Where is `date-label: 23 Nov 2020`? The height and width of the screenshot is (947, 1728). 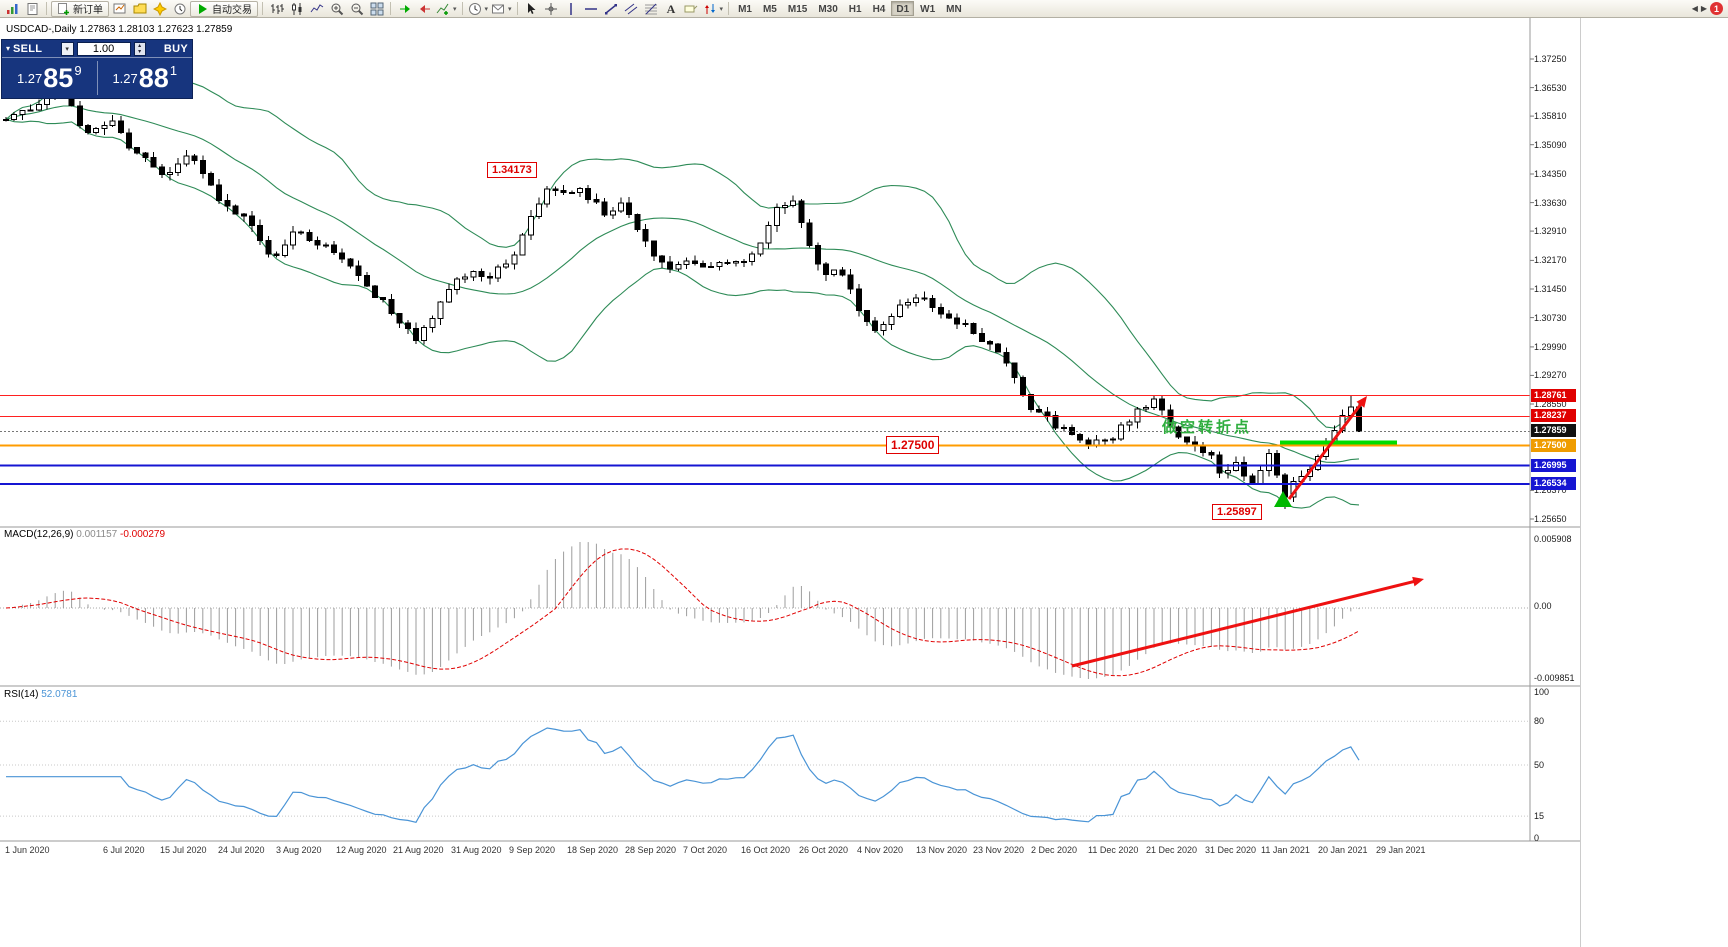
date-label: 23 Nov 2020 is located at coordinates (999, 850).